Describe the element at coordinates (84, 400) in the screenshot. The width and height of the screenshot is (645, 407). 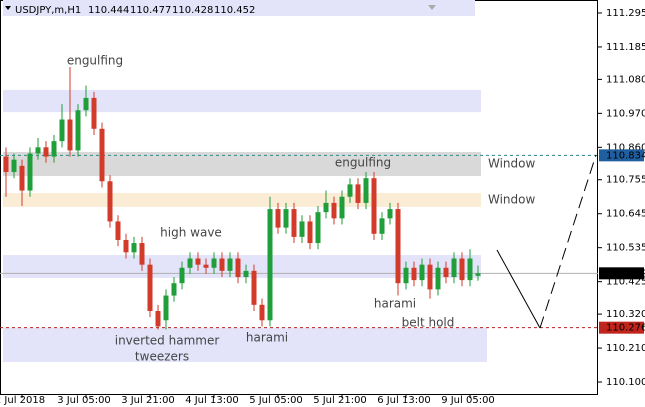
I see `x-tick-label: 3 Jul 05:00` at that location.